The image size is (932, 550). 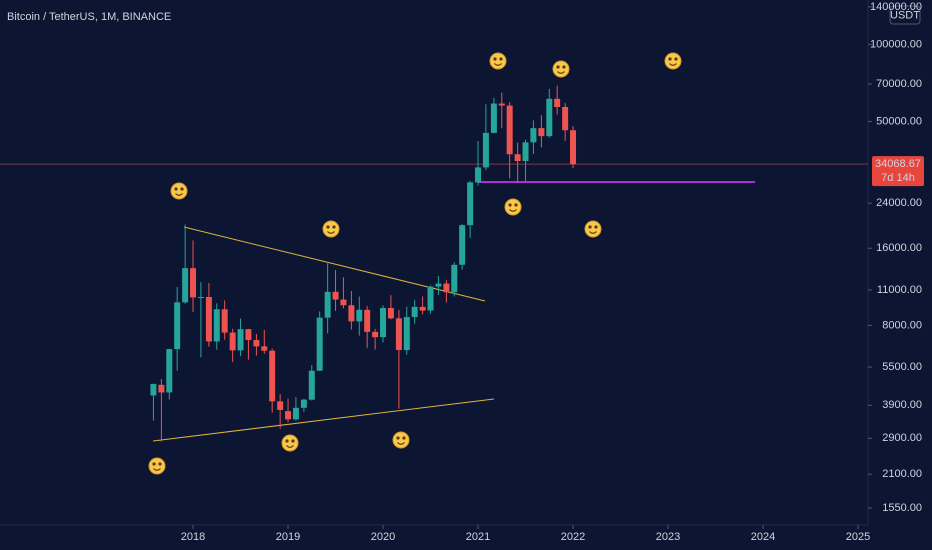 What do you see at coordinates (899, 84) in the screenshot?
I see `y-tick-label: 70000.00` at bounding box center [899, 84].